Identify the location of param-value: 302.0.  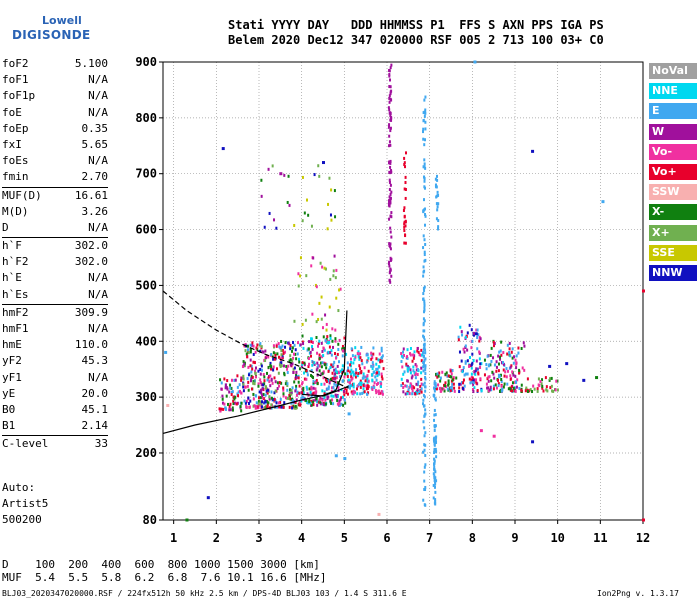
(91, 246).